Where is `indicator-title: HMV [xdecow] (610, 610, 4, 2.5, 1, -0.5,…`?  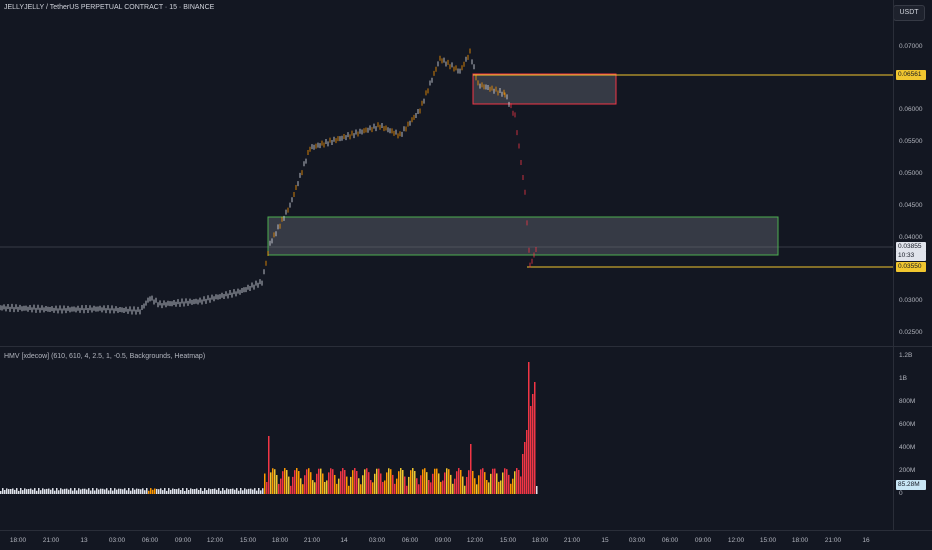
indicator-title: HMV [xdecow] (610, 610, 4, 2.5, 1, -0.5,… is located at coordinates (105, 356).